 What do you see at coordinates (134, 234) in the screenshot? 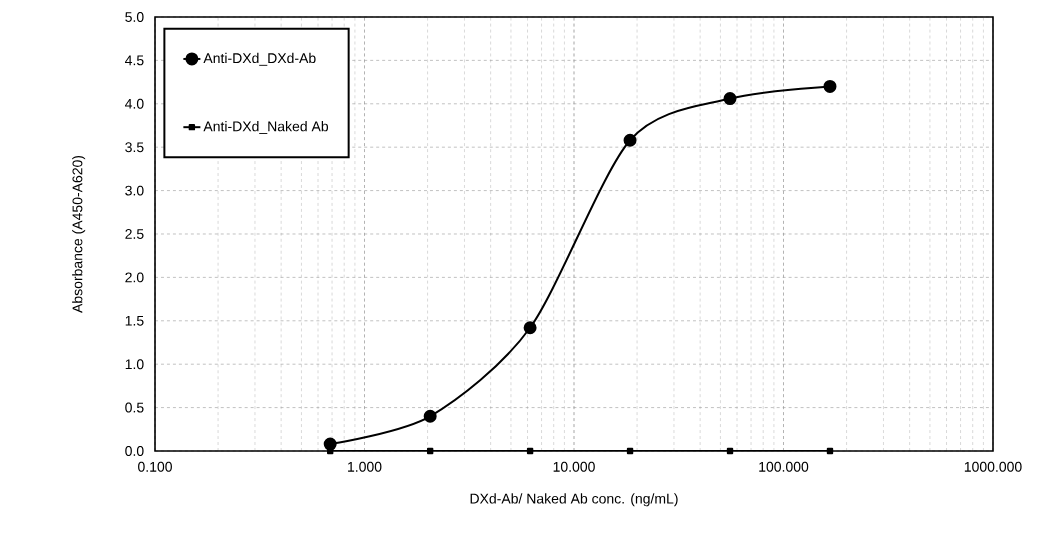
I see `y-tick-label: 2.5` at bounding box center [134, 234].